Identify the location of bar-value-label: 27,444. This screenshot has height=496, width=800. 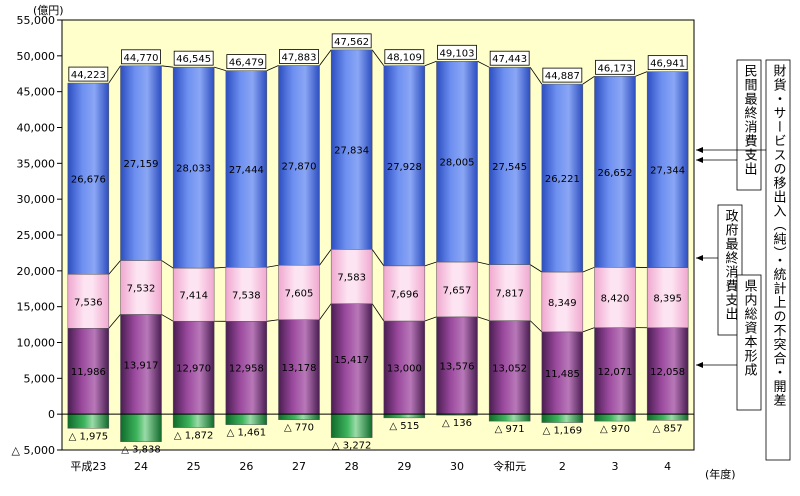
(246, 170).